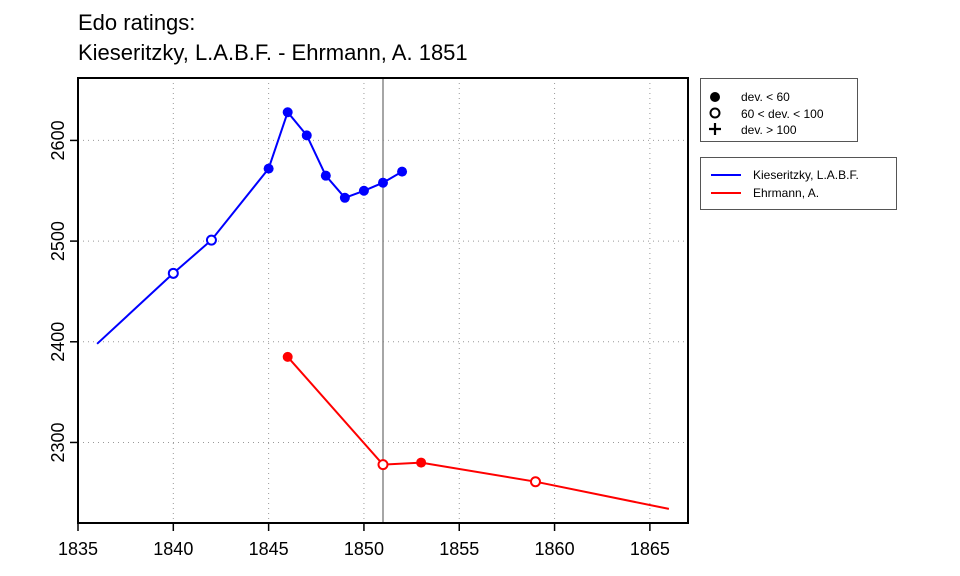 The image size is (960, 576). I want to click on x-tick-label-1850: 1850, so click(364, 549).